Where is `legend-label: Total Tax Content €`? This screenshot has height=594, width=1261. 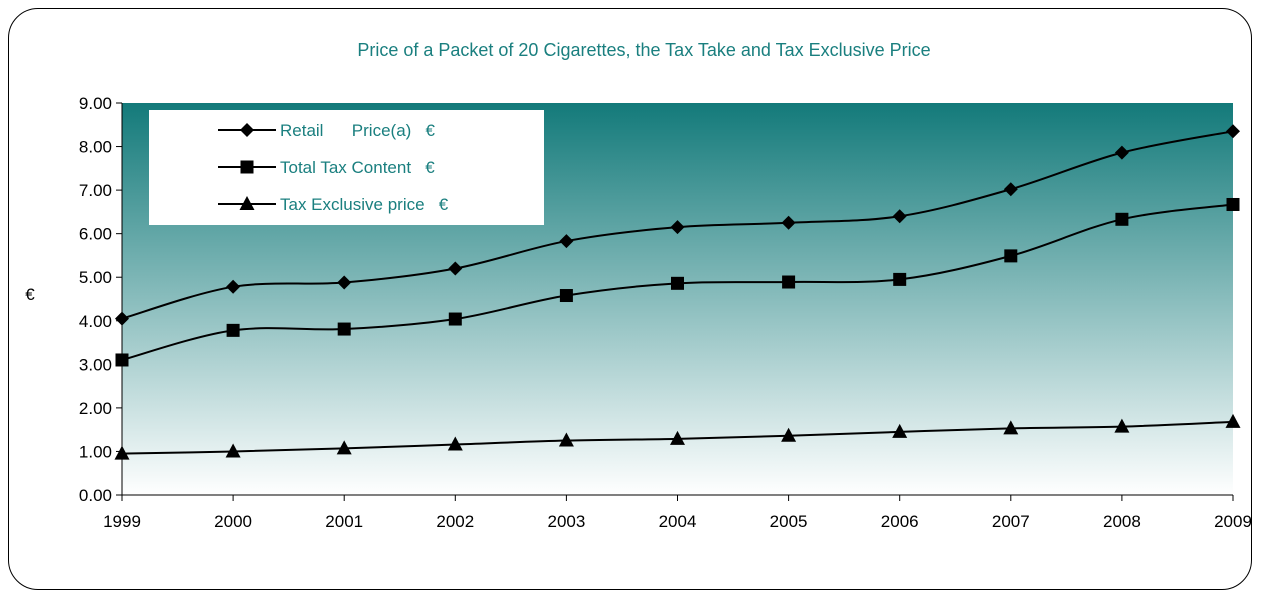 legend-label: Total Tax Content € is located at coordinates (357, 167).